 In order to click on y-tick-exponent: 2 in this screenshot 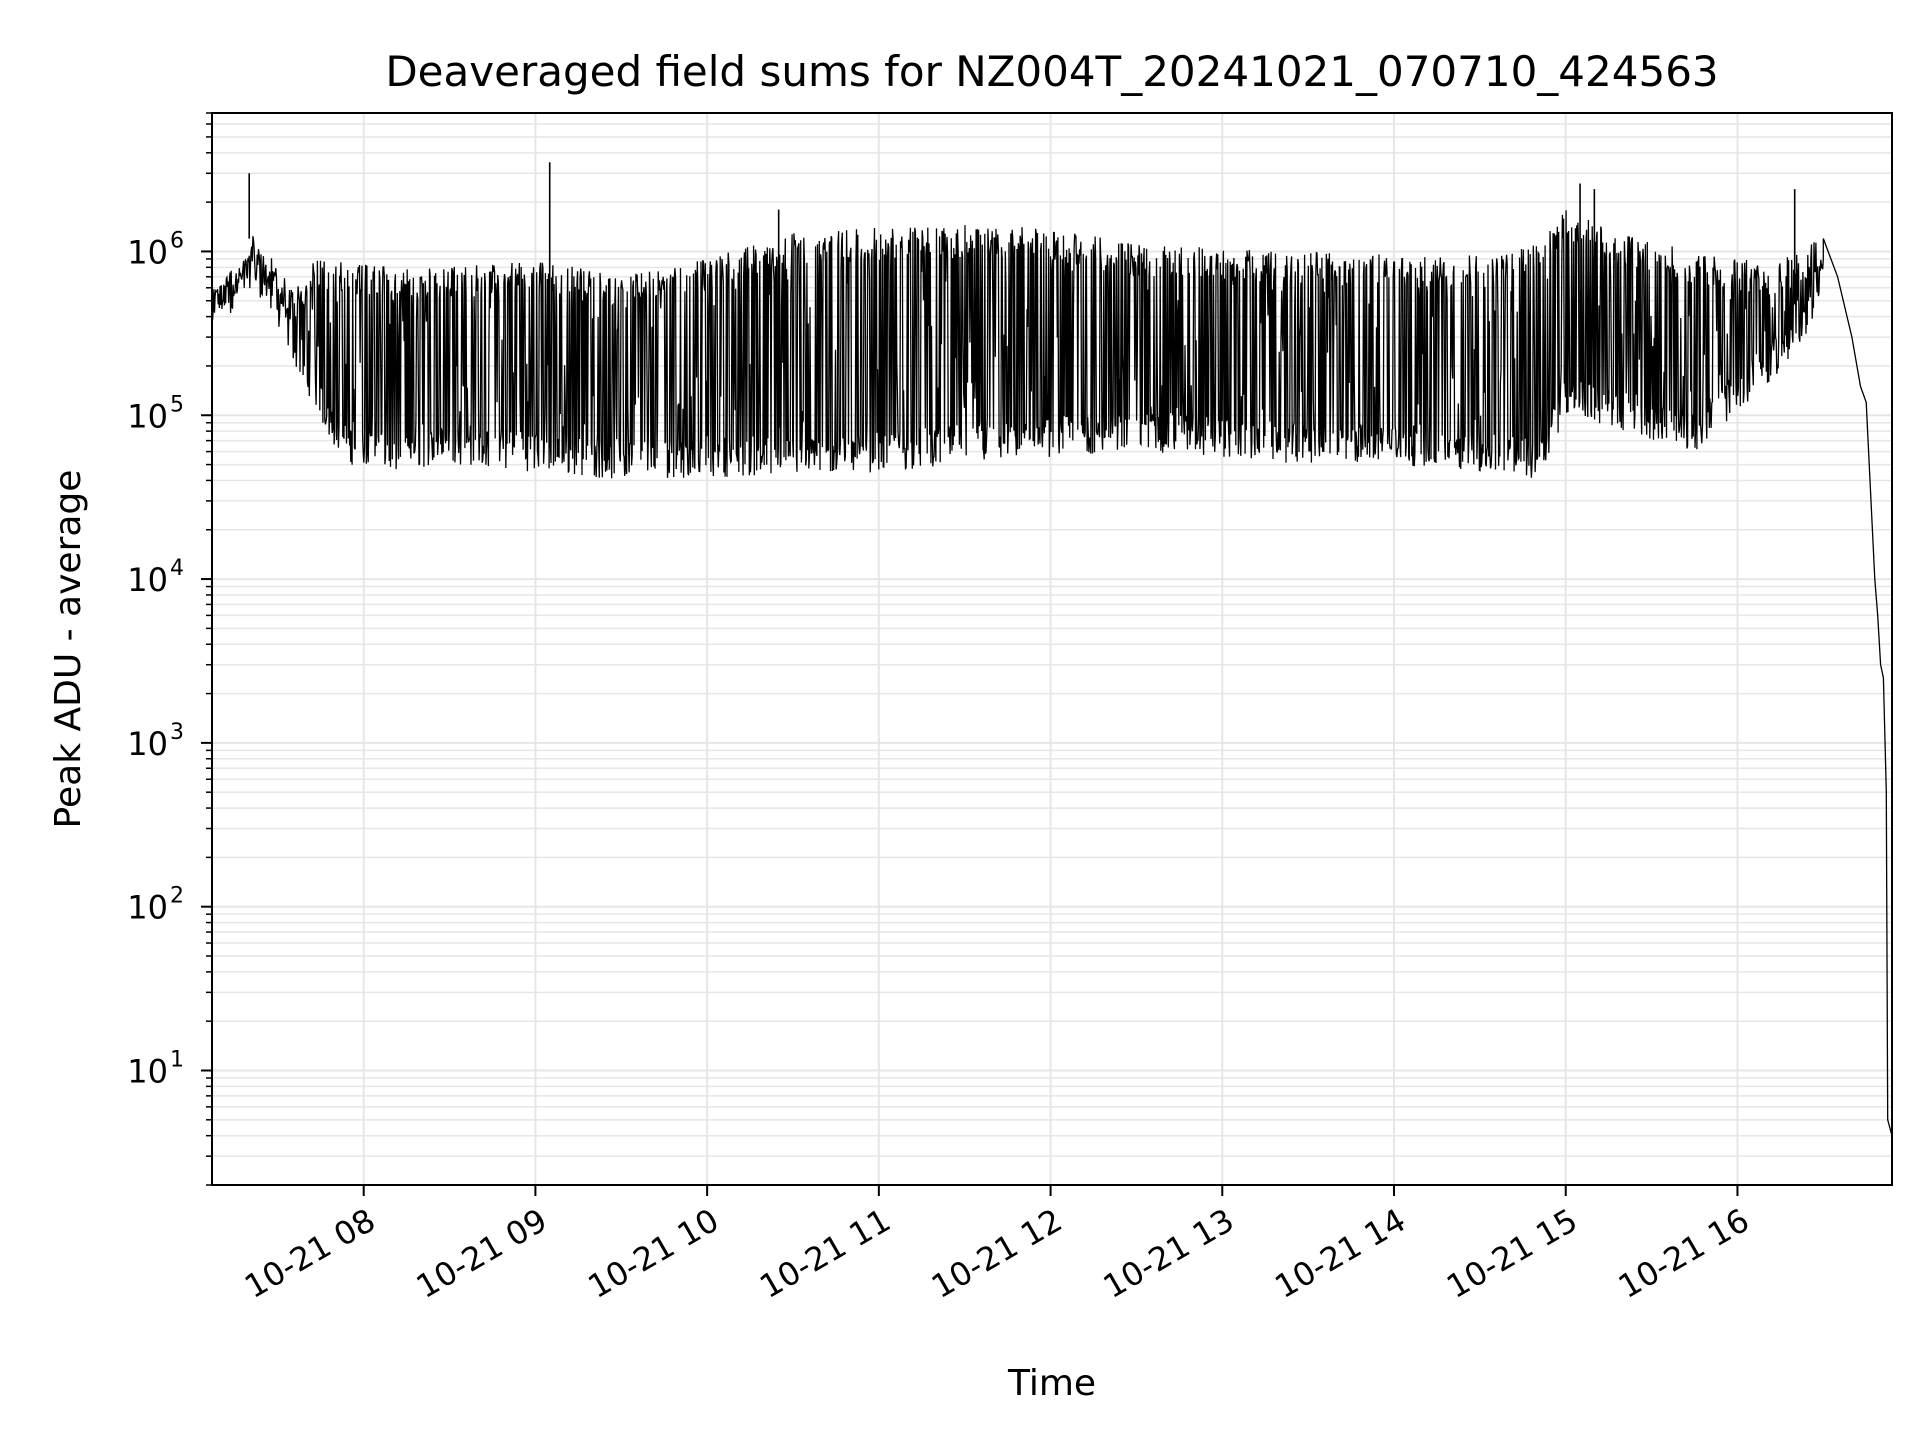, I will do `click(177, 896)`.